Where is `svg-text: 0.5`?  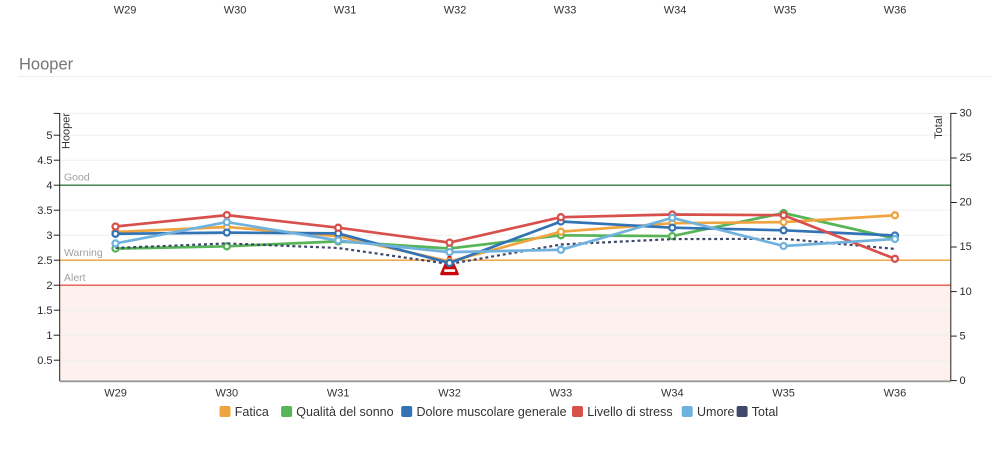 svg-text: 0.5 is located at coordinates (44, 361).